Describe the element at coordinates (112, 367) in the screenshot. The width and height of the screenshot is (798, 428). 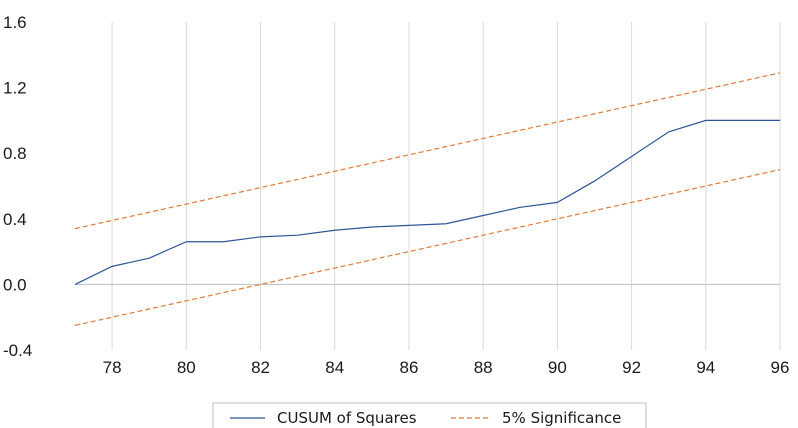
I see `x-tick-label: 78` at that location.